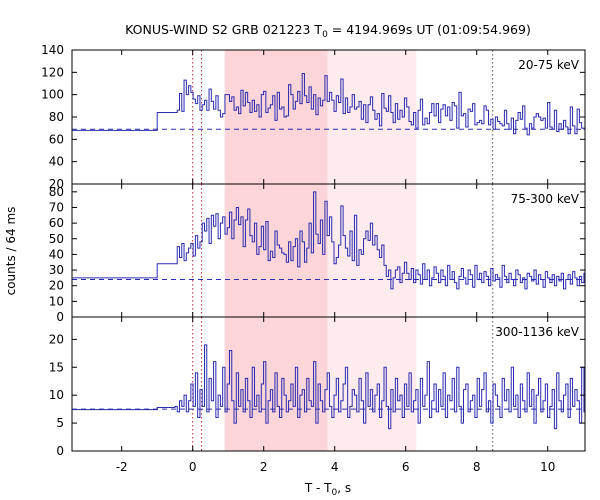 This screenshot has height=500, width=600. I want to click on y-axis-label: counts / 64 ms, so click(11, 251).